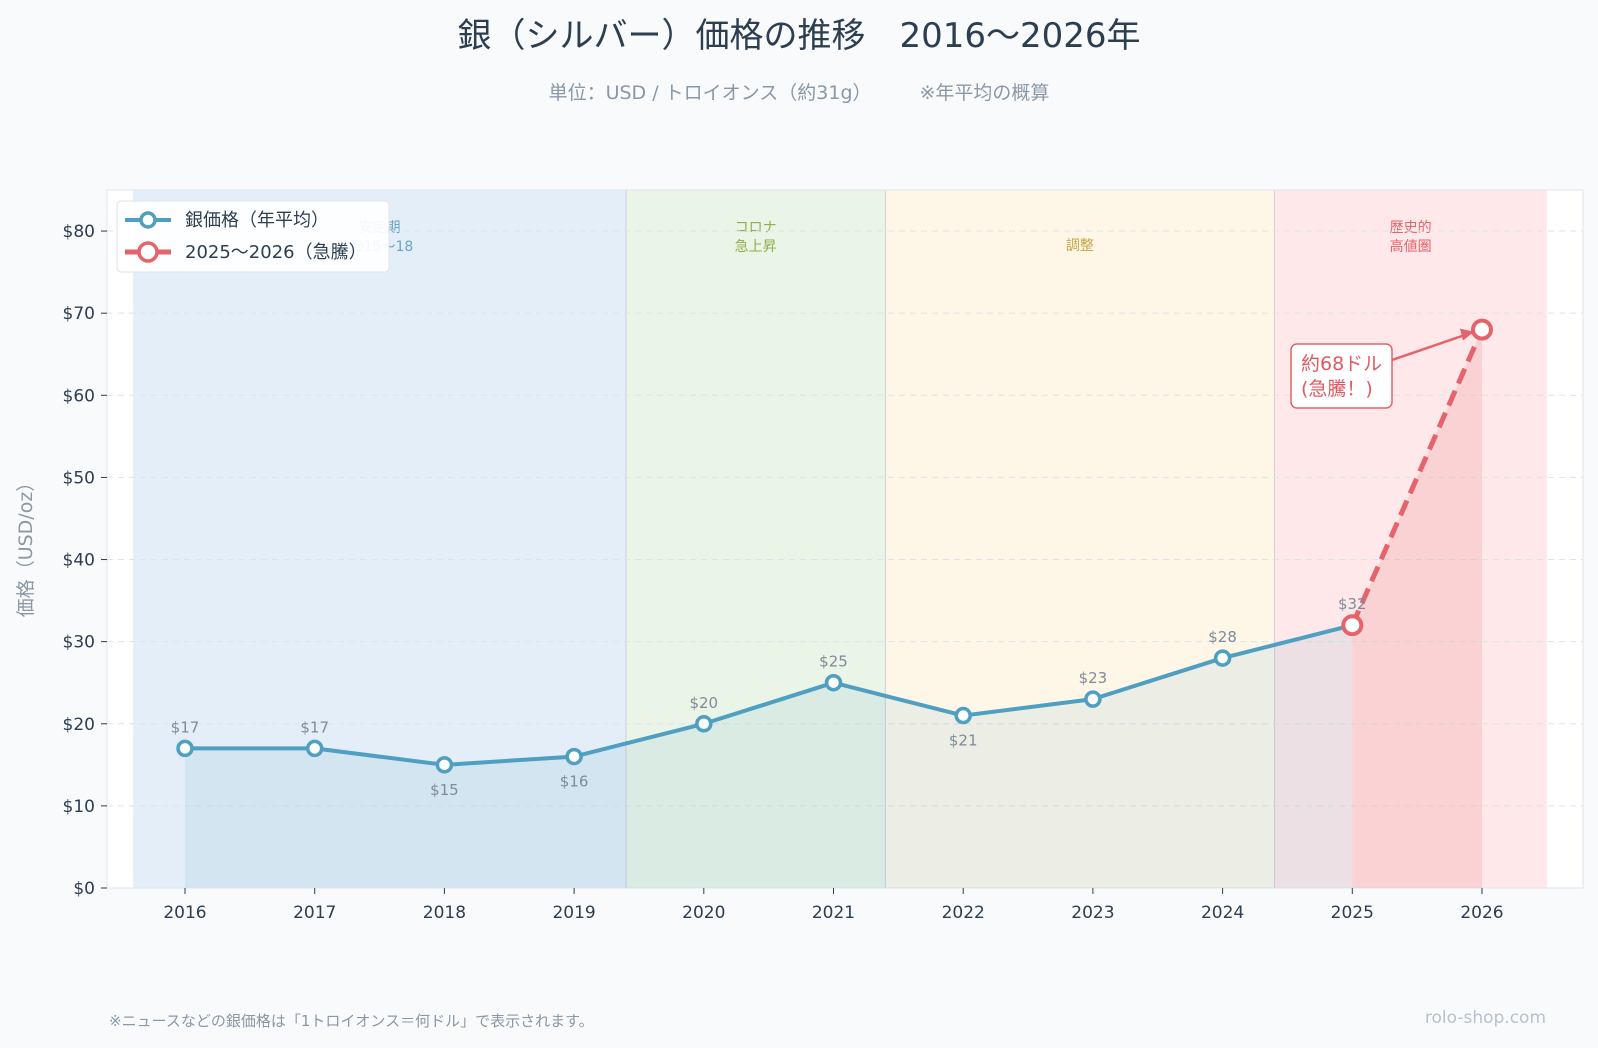 This screenshot has width=1598, height=1048. Describe the element at coordinates (703, 703) in the screenshot. I see `data-label: $20` at that location.